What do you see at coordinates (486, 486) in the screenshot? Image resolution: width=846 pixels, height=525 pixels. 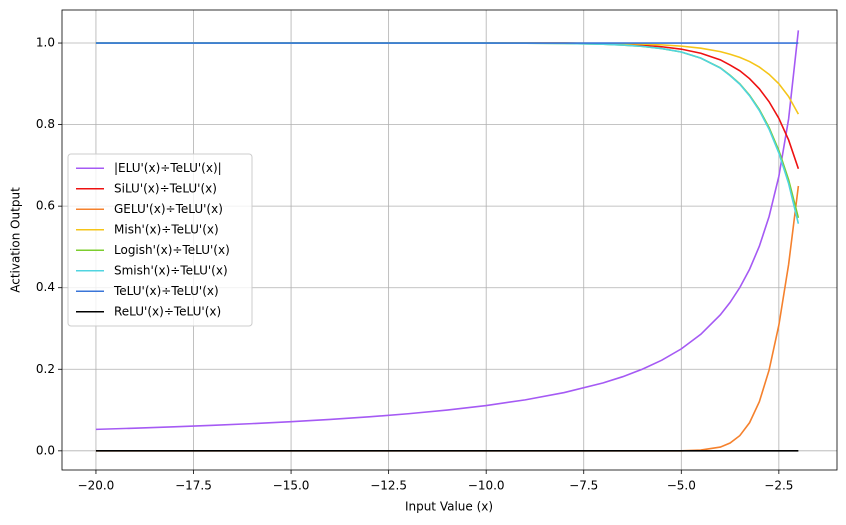 I see `x-tick-label: −10.0` at bounding box center [486, 486].